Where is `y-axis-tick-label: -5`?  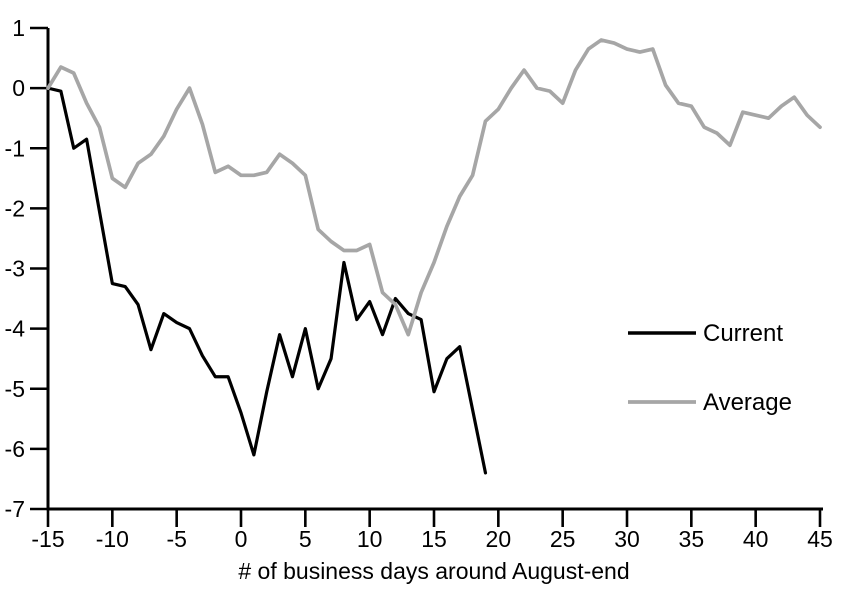
y-axis-tick-label: -5 is located at coordinates (15, 389).